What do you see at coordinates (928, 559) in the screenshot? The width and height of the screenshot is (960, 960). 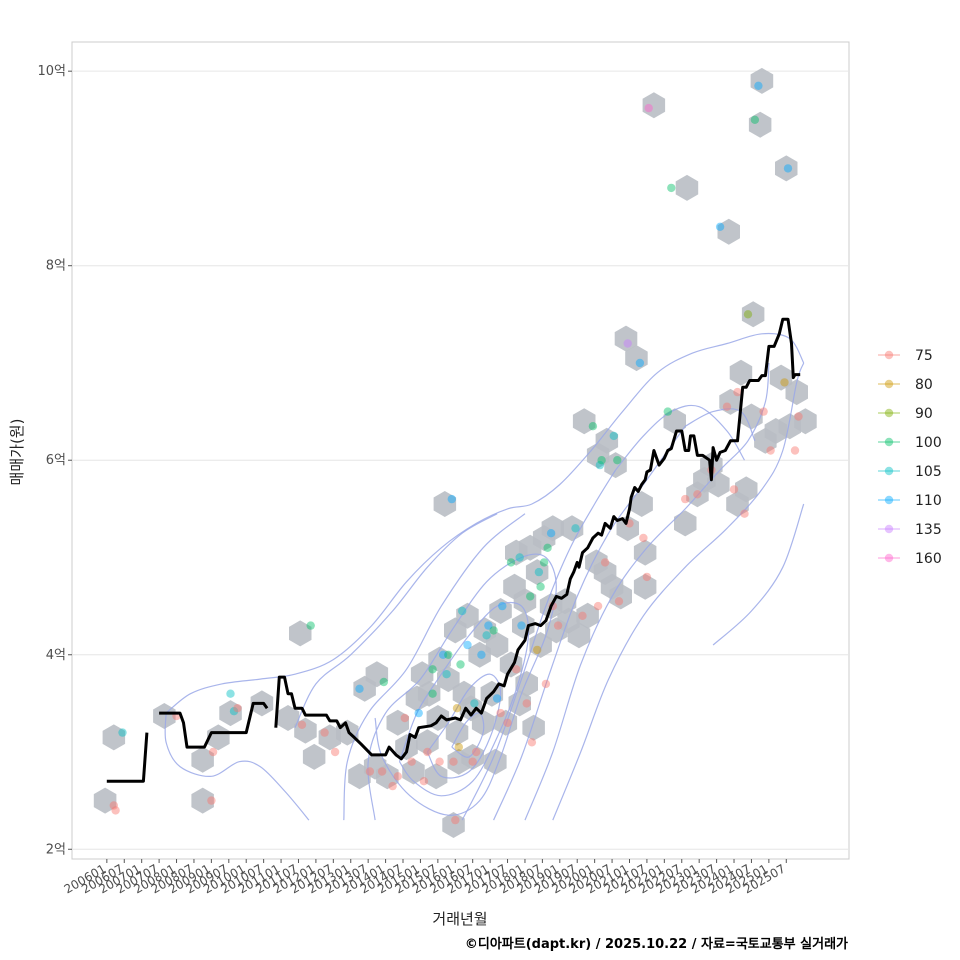 I see `legend-label: 160` at bounding box center [928, 559].